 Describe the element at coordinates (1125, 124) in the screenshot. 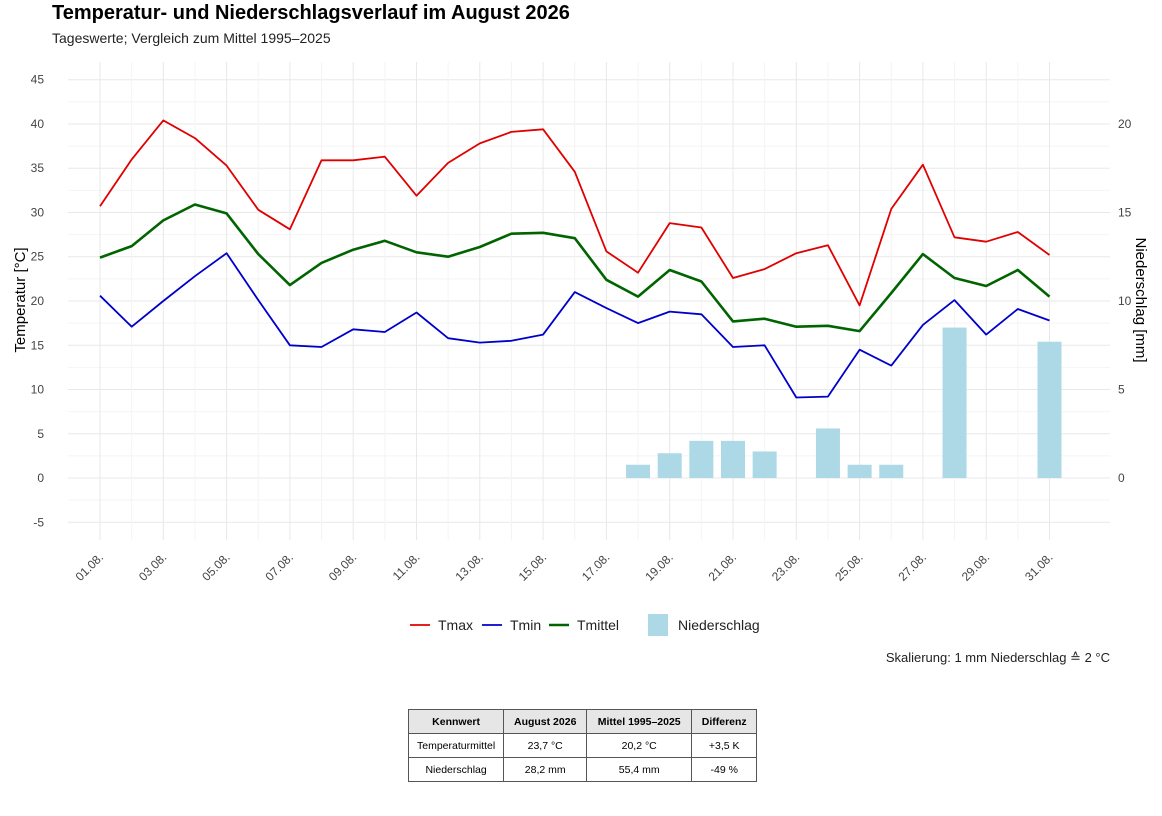

I see `y2-tick-label: 20` at that location.